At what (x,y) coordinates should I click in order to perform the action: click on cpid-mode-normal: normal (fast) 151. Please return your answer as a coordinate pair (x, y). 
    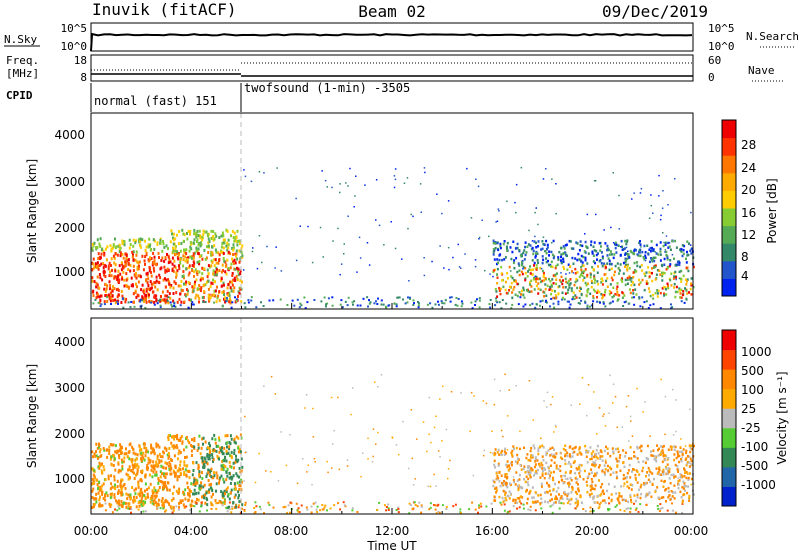
    Looking at the image, I should click on (155, 101).